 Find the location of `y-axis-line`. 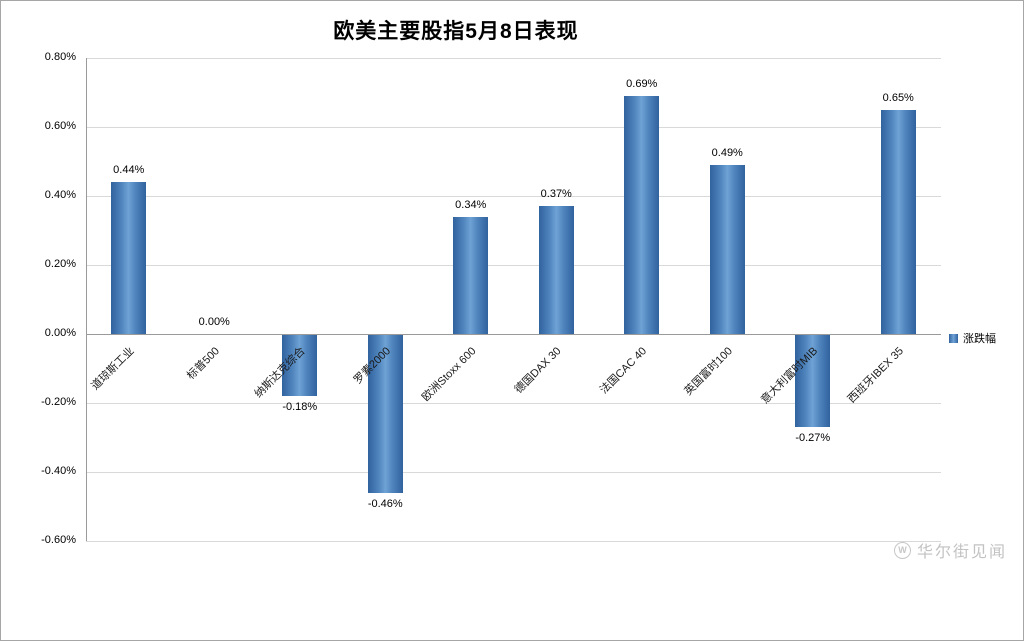

y-axis-line is located at coordinates (86, 299).